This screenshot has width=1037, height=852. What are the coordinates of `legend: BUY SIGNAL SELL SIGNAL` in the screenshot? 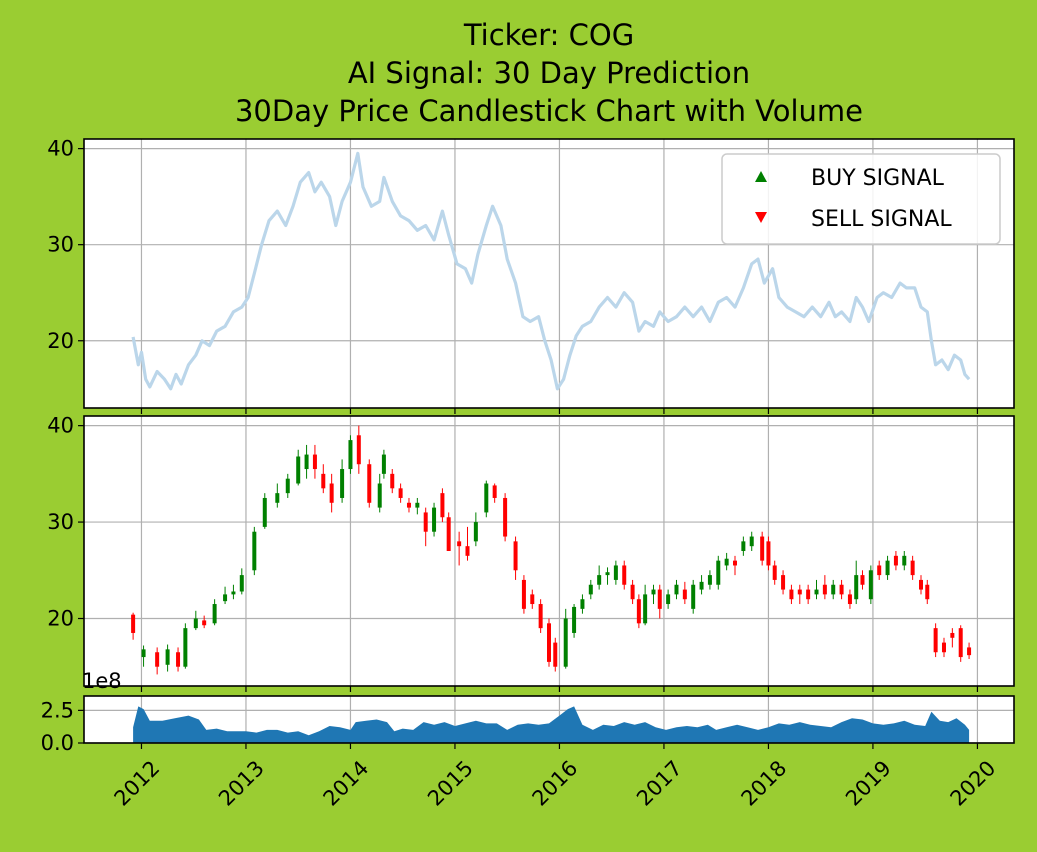 It's located at (861, 199).